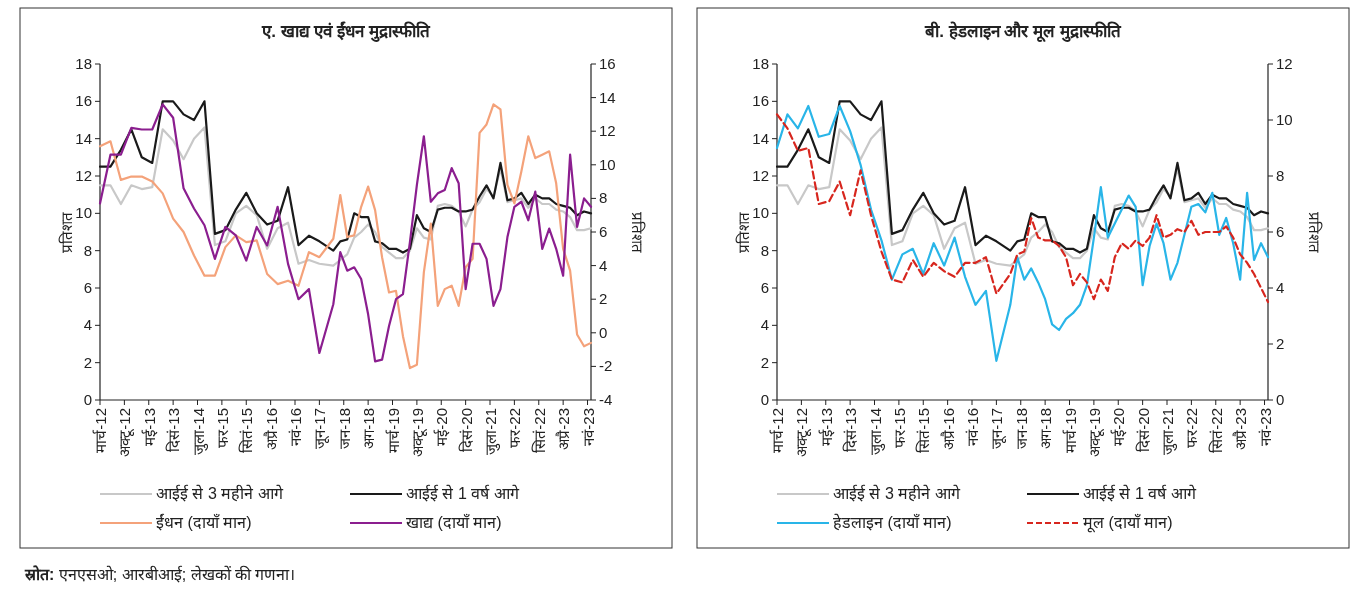  Describe the element at coordinates (607, 97) in the screenshot. I see `y2-tick-label: 14` at that location.